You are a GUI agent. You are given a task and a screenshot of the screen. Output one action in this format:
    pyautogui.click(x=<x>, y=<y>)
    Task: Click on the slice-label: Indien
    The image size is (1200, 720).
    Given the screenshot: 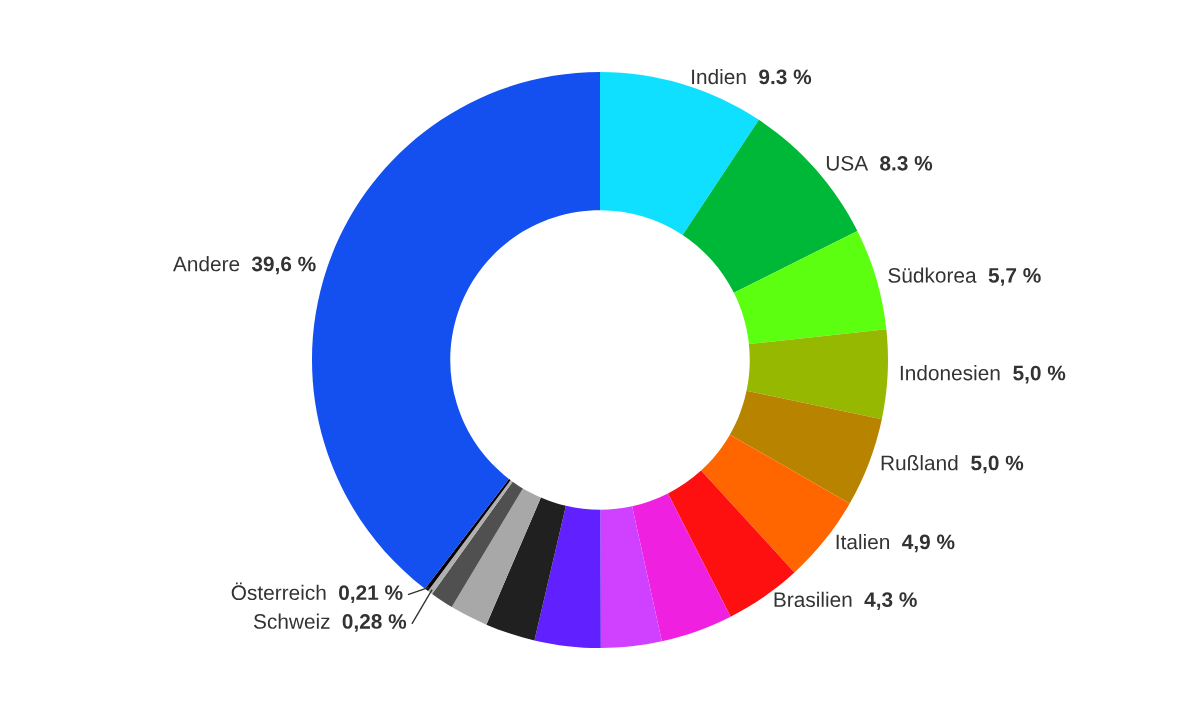 What is the action you would take?
    pyautogui.click(x=719, y=76)
    